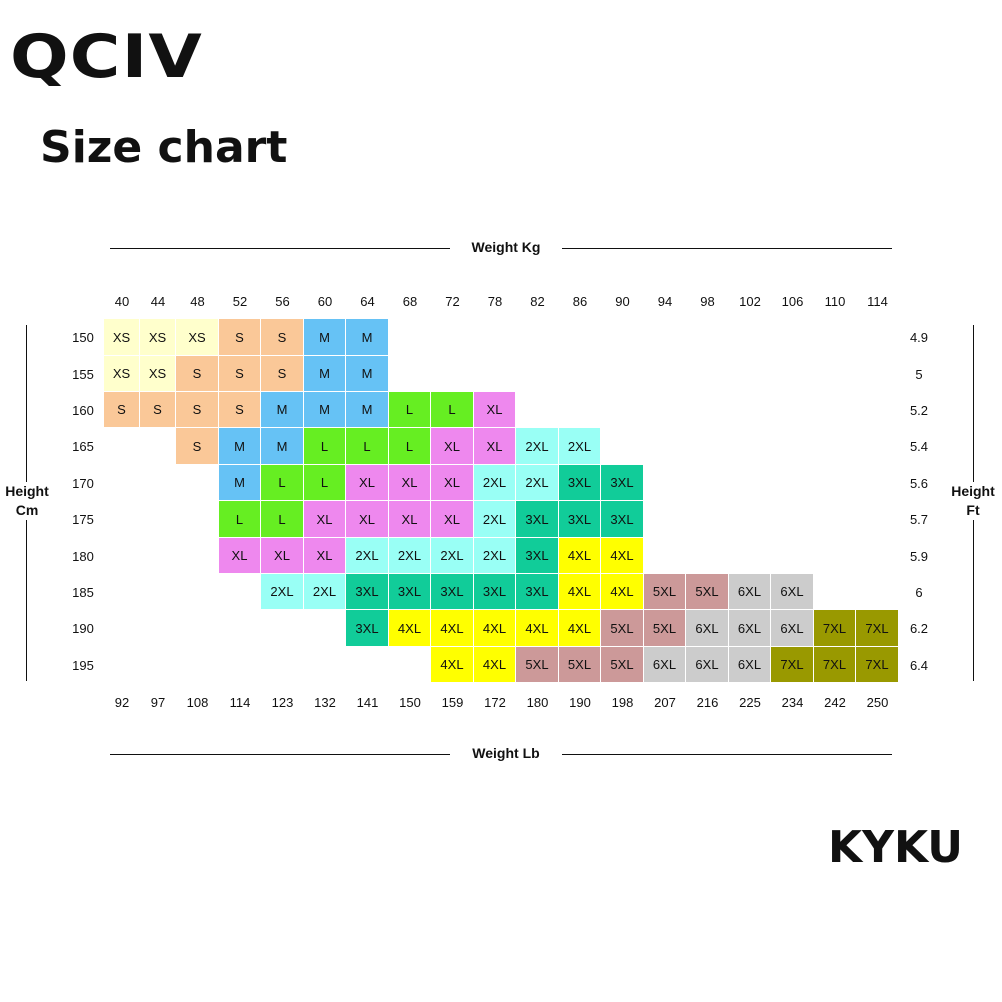  I want to click on bottom-axis-title: Weight Lb, so click(506, 753).